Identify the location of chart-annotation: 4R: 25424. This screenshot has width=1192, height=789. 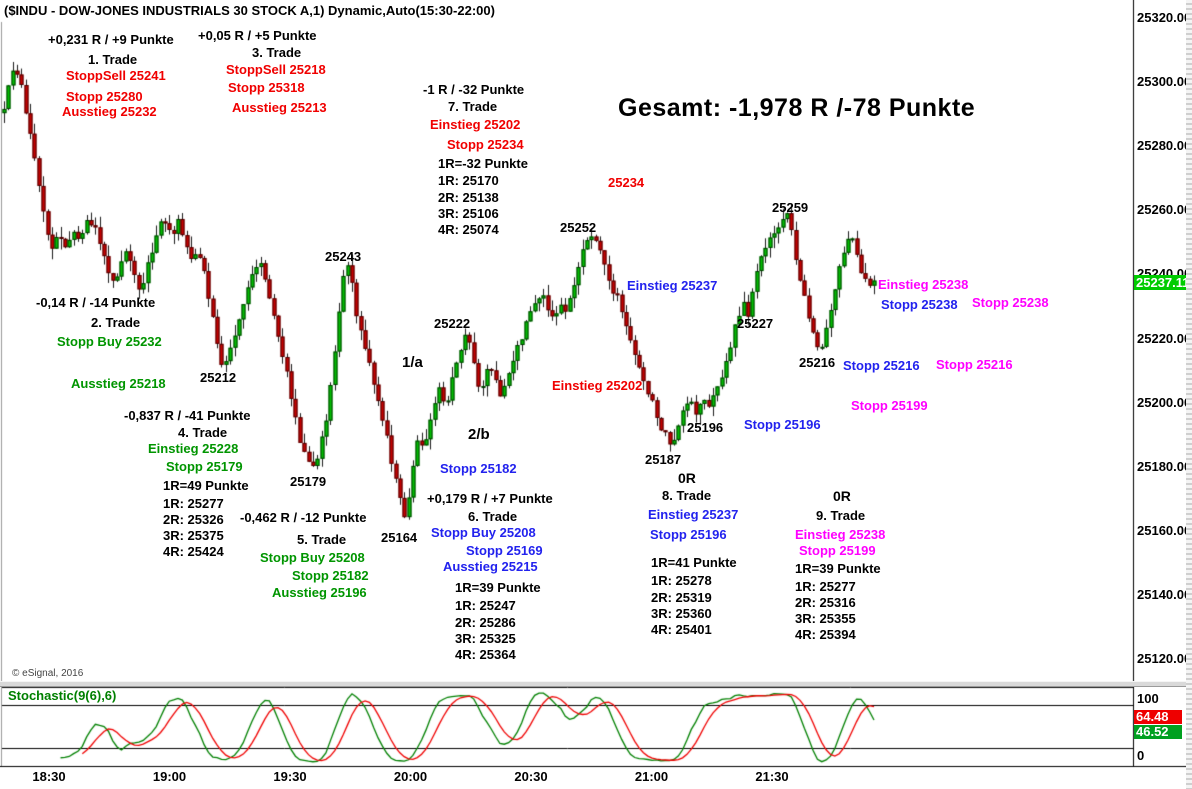
(193, 551).